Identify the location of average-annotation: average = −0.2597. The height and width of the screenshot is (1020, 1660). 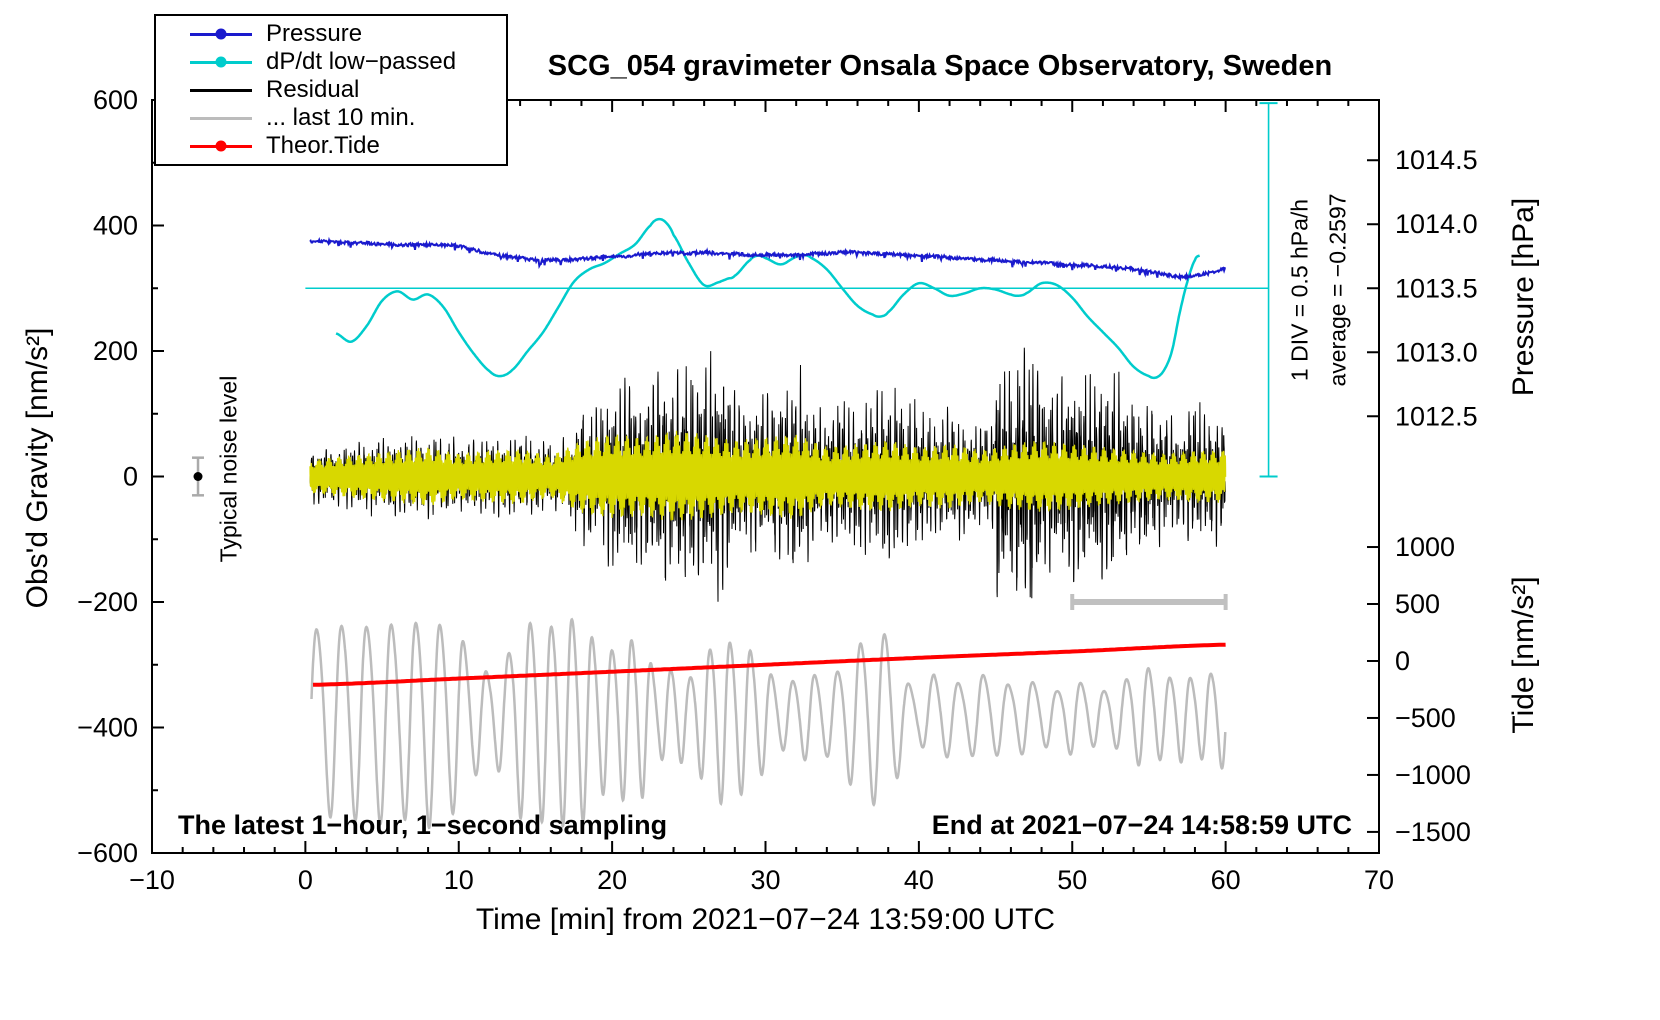
(1337, 290).